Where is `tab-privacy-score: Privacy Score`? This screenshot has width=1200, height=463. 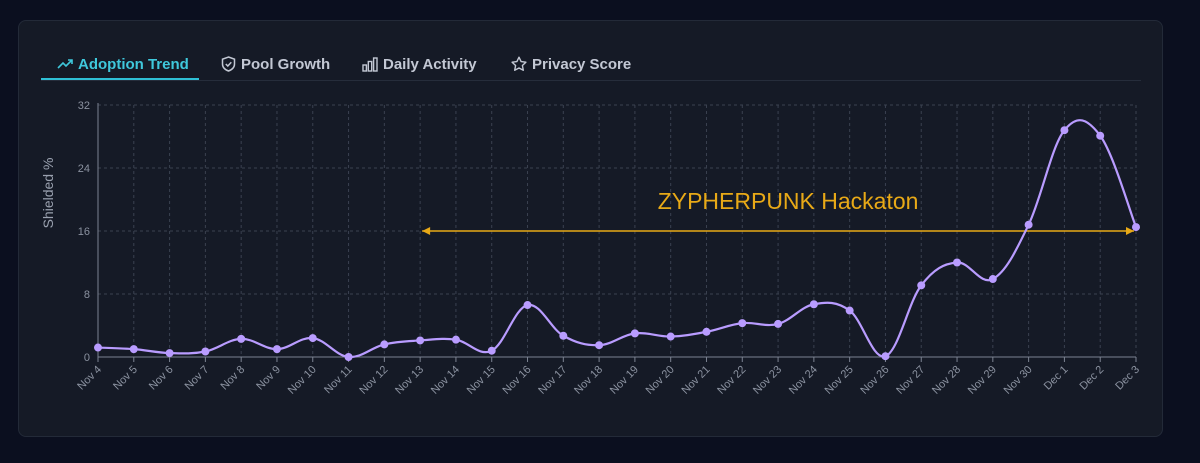
tab-privacy-score: Privacy Score is located at coordinates (571, 64).